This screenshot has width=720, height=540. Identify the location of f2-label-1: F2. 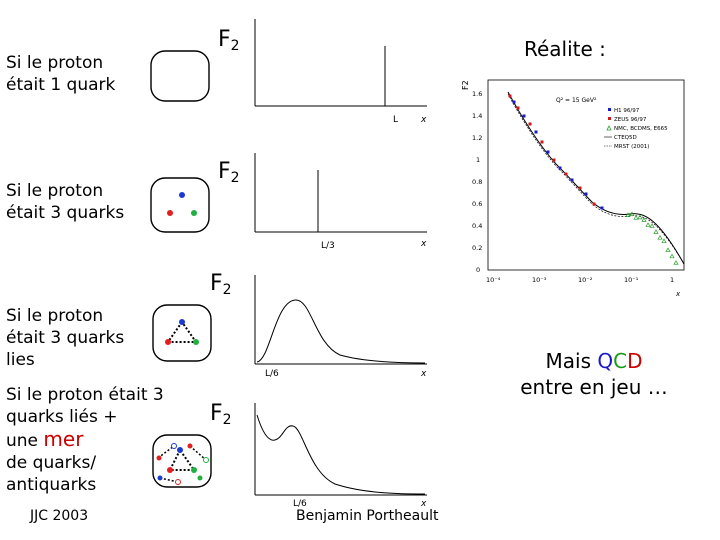
(229, 41).